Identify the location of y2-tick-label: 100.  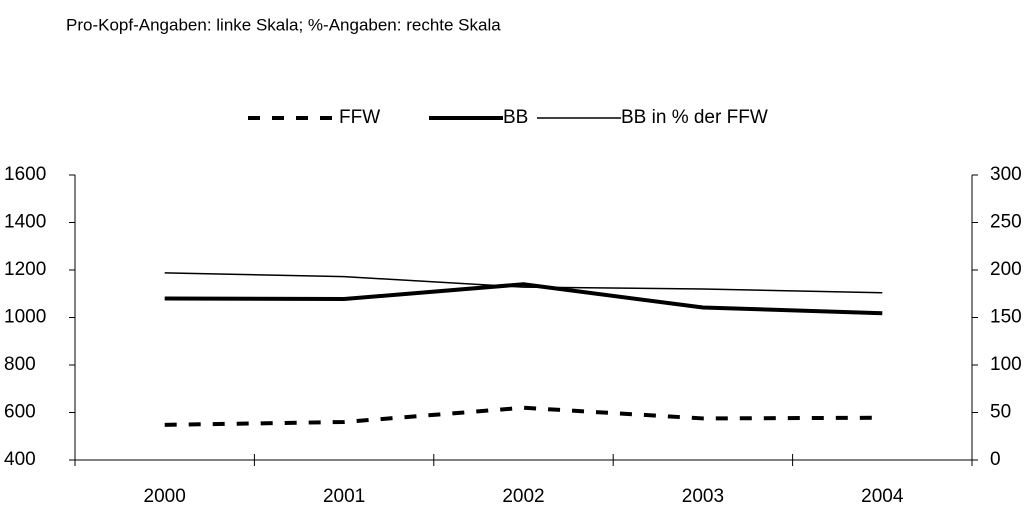
(1006, 364).